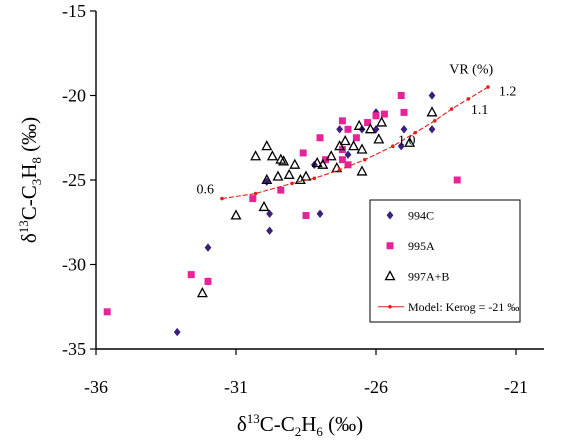 The height and width of the screenshot is (446, 574). What do you see at coordinates (205, 190) in the screenshot?
I see `annotation-label: 0.6` at bounding box center [205, 190].